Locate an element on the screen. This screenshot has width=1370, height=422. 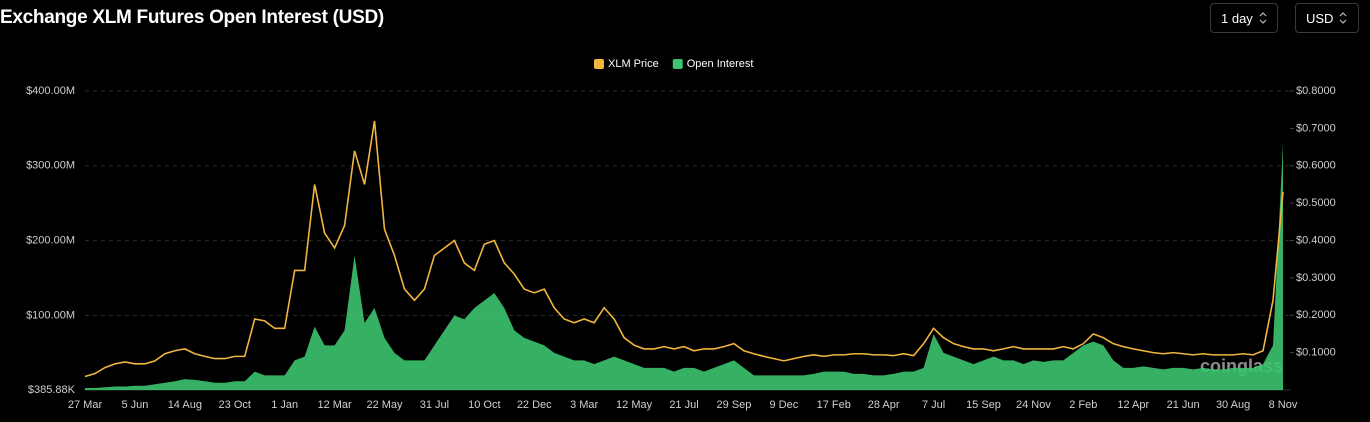
x-tick-label: 12 Mar is located at coordinates (334, 405).